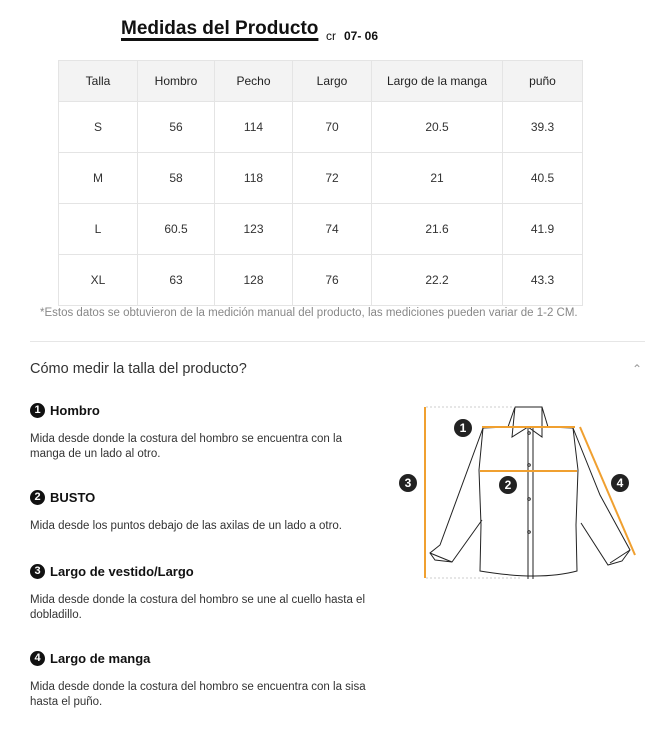 This screenshot has width=669, height=739. I want to click on table-cell: 21, so click(437, 178).